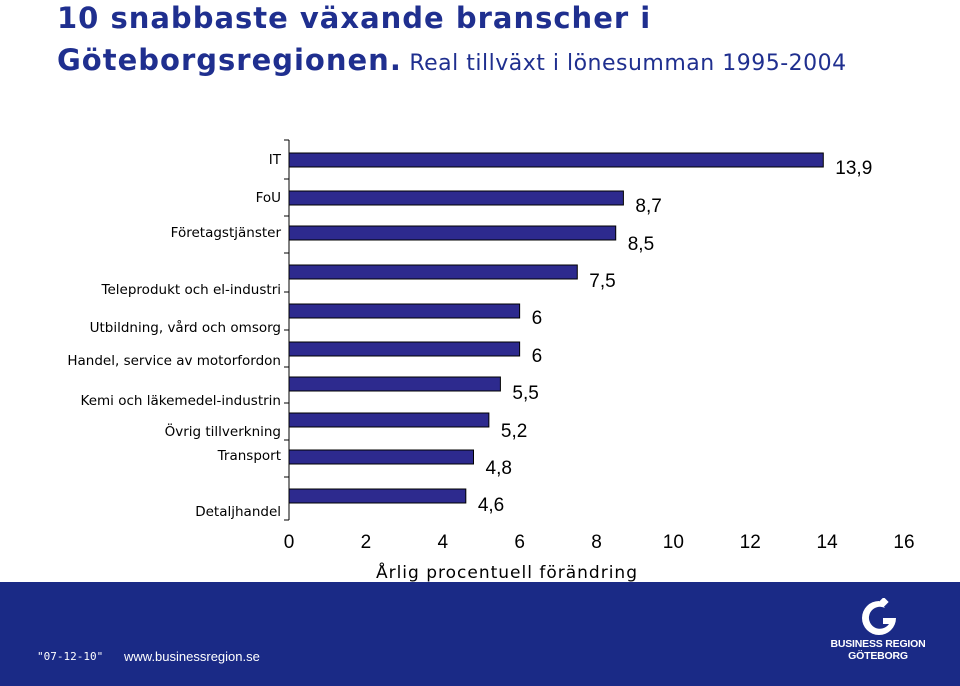  I want to click on x-tick-label: 8, so click(596, 542).